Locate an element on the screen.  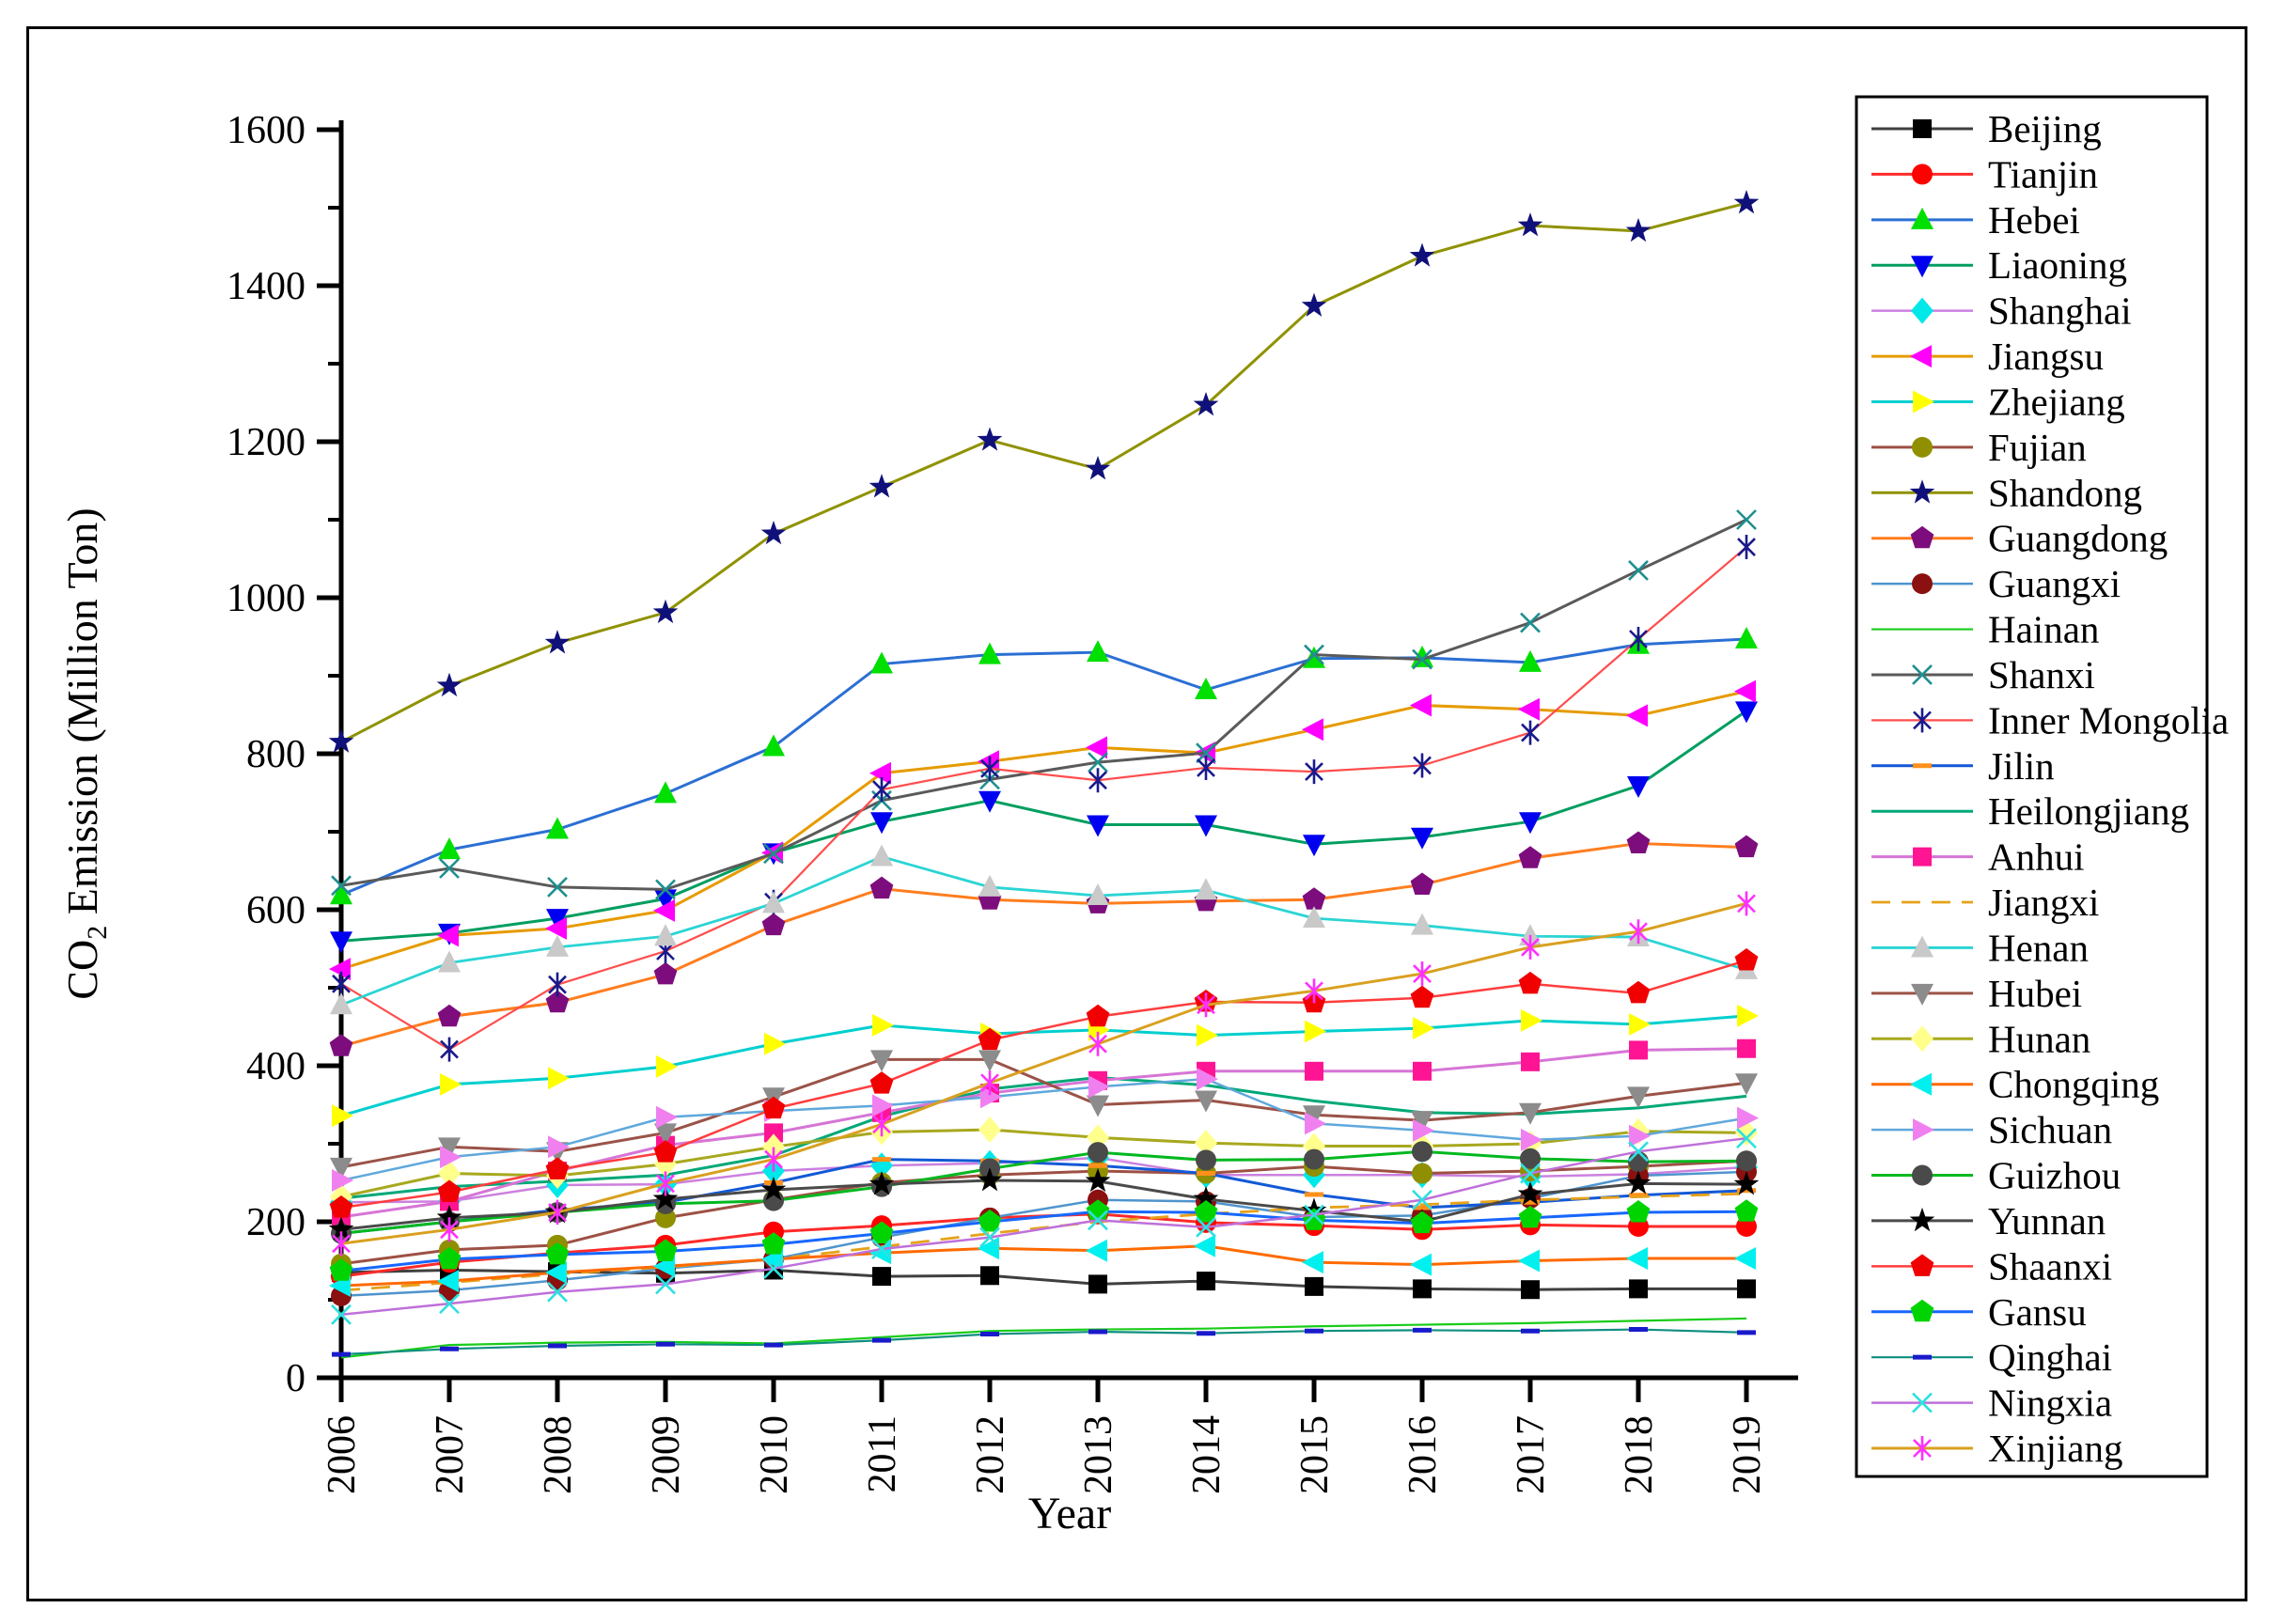
legend-label: Xinjiang is located at coordinates (2055, 1448).